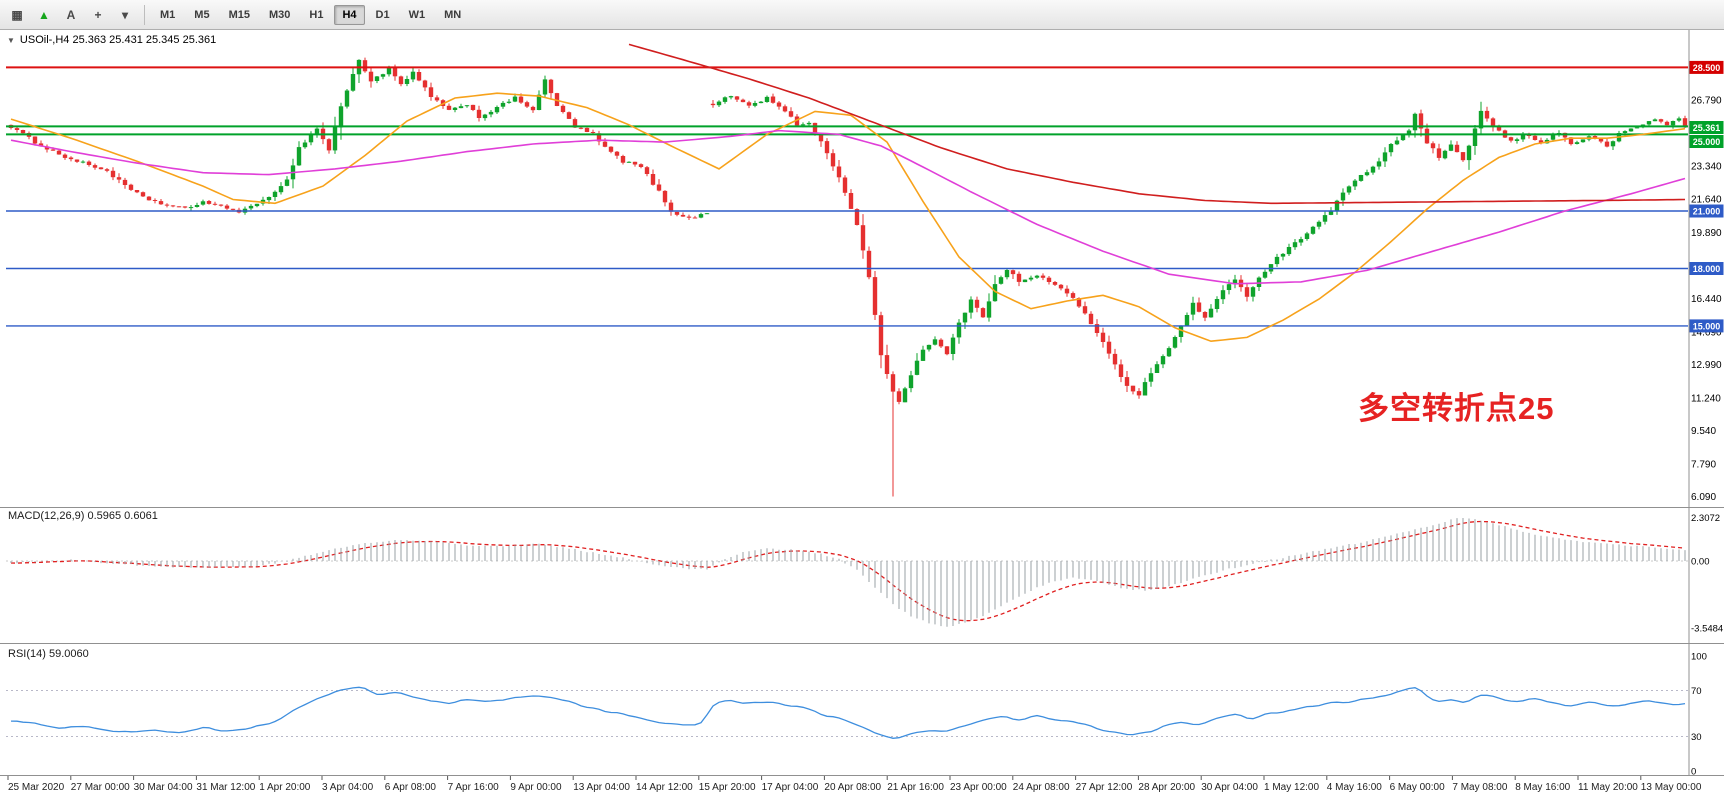 This screenshot has width=1724, height=796. What do you see at coordinates (452, 15) in the screenshot?
I see `tf-button-MN: MN` at bounding box center [452, 15].